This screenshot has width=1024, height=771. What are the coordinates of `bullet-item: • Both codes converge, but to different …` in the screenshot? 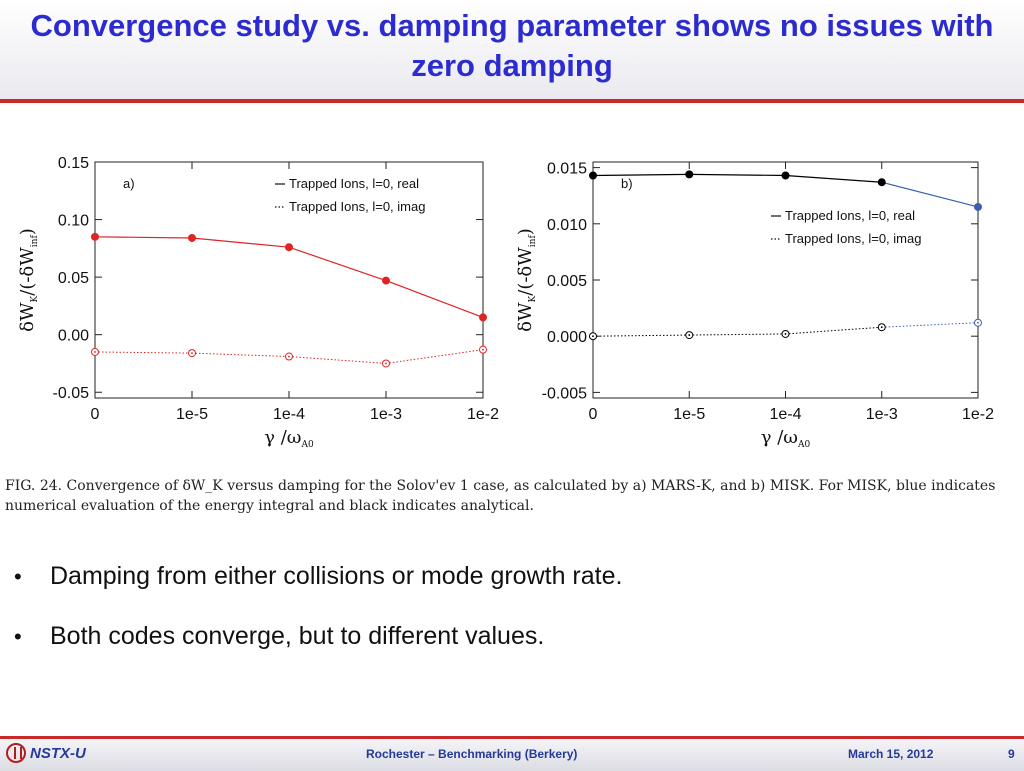 It's located at (509, 648).